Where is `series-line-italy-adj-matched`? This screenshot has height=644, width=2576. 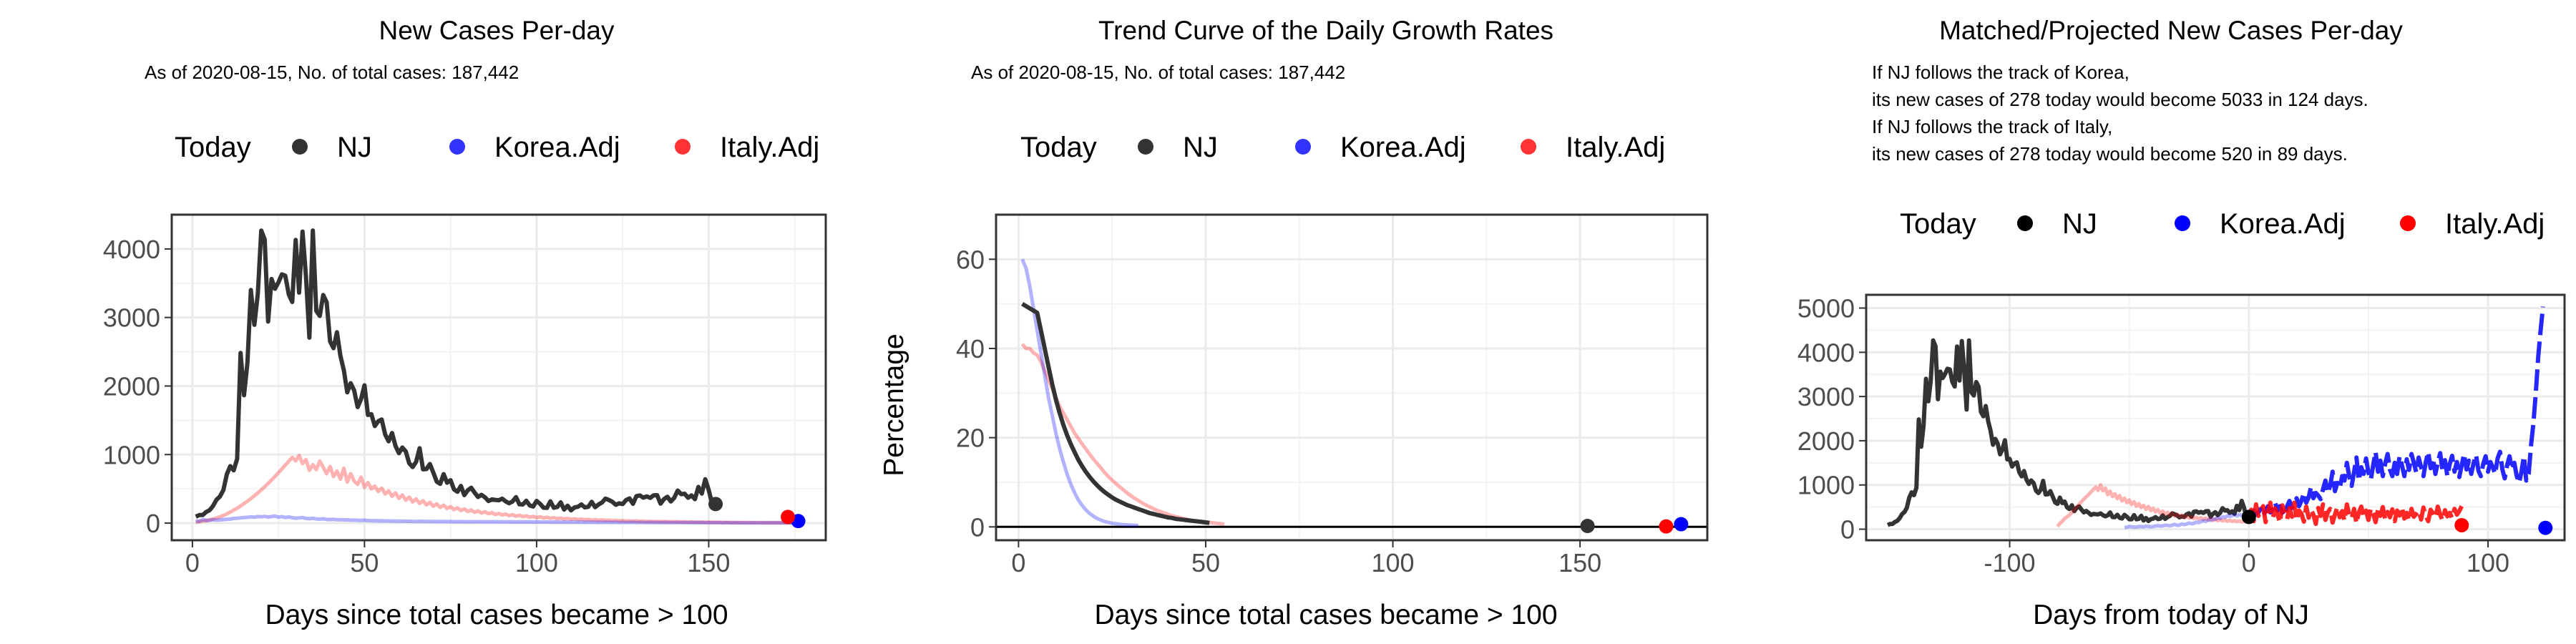
series-line-italy-adj-matched is located at coordinates (2152, 505).